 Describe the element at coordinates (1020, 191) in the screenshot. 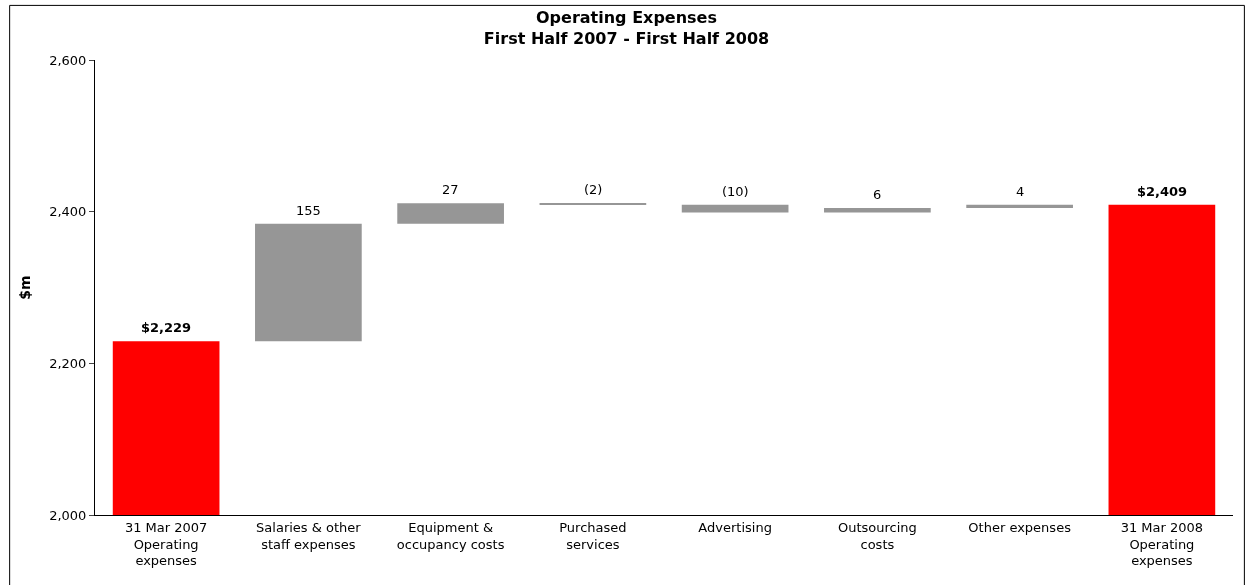

I see `data-label: 4` at that location.